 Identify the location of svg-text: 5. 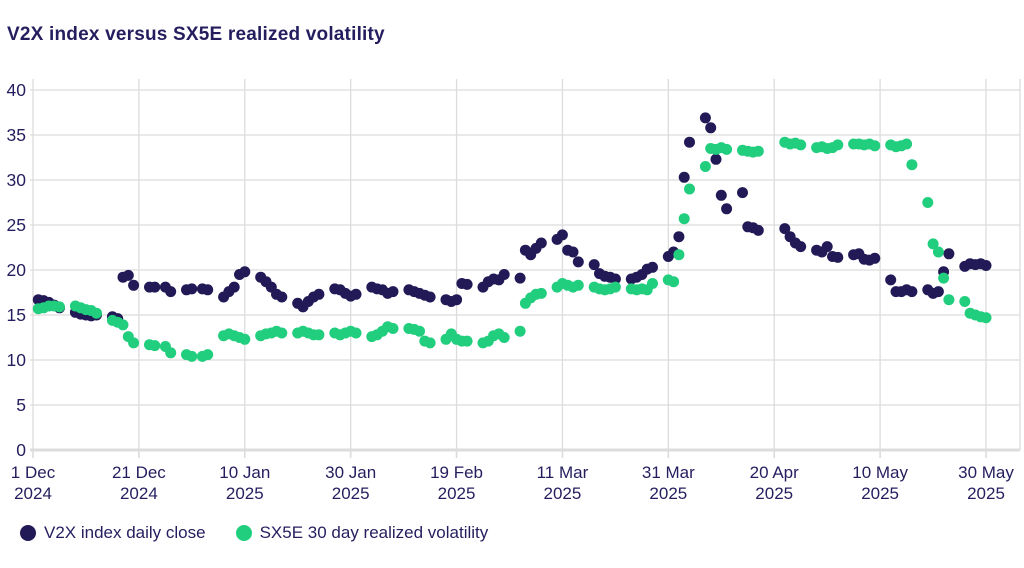
(21, 405).